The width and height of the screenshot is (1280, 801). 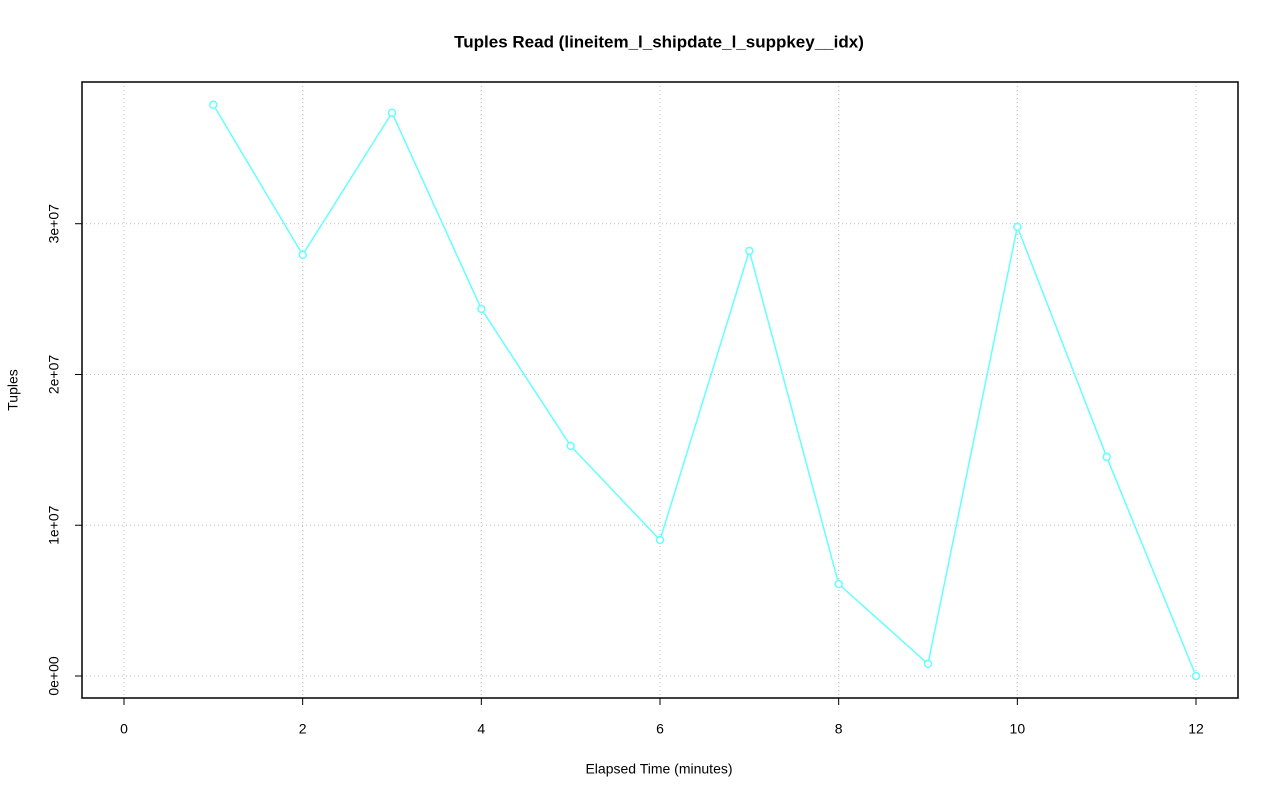 What do you see at coordinates (1196, 729) in the screenshot?
I see `x-tick-label: 12` at bounding box center [1196, 729].